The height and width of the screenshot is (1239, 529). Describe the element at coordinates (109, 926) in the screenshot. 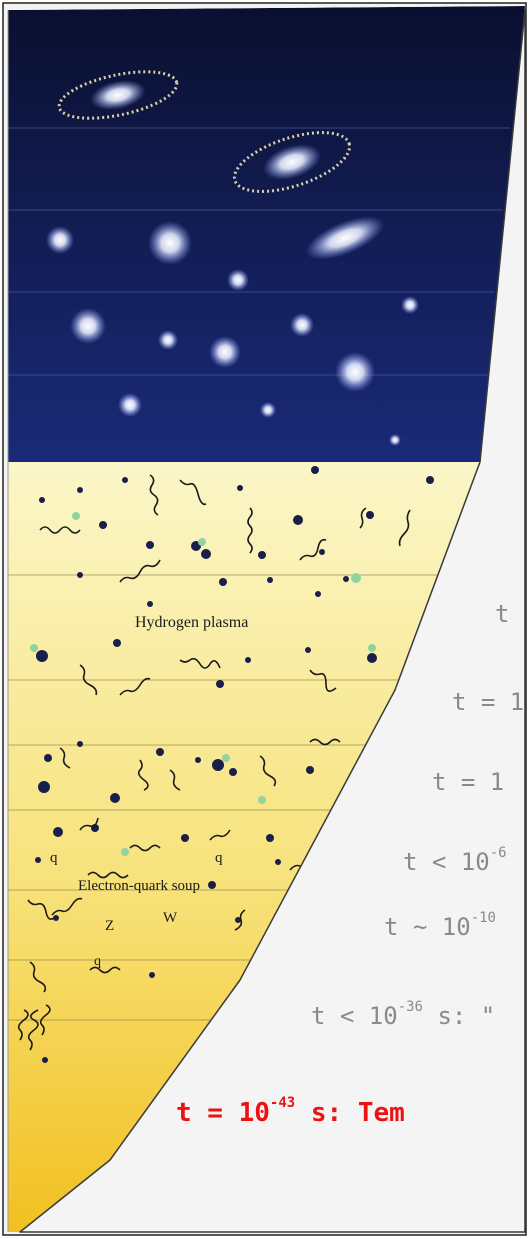

I see `z-boson-label: Z` at that location.